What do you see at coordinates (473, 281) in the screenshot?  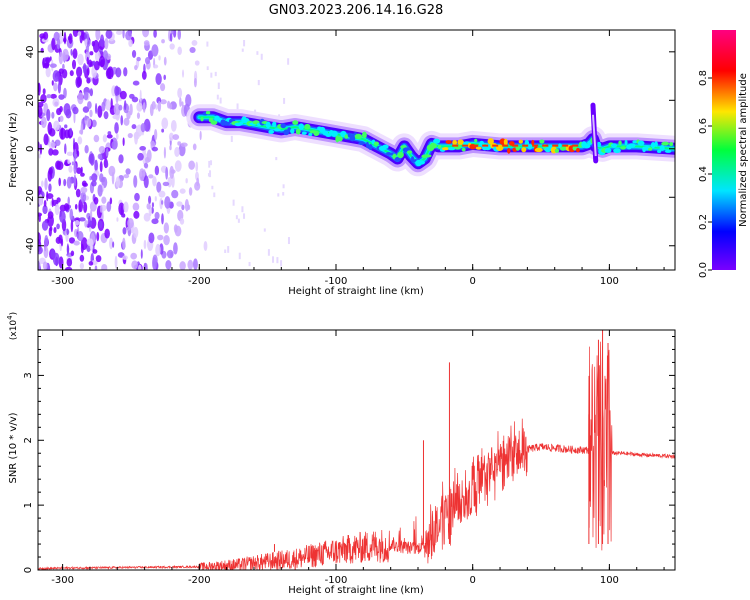 I see `spec-xtick-label-3: 0` at bounding box center [473, 281].